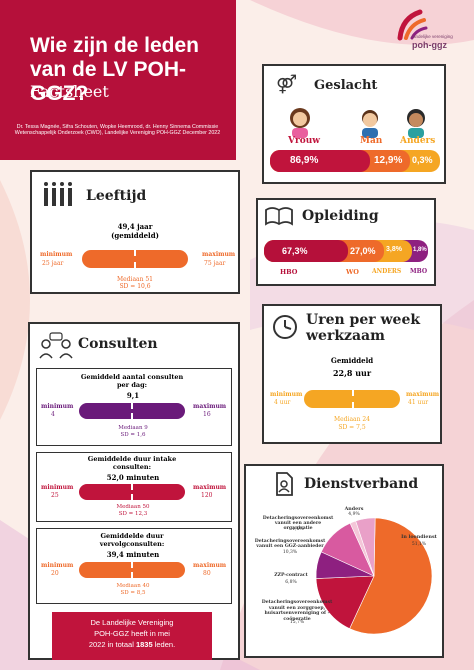 Image resolution: width=474 pixels, height=670 pixels. I want to click on candles-icon, so click(58, 194).